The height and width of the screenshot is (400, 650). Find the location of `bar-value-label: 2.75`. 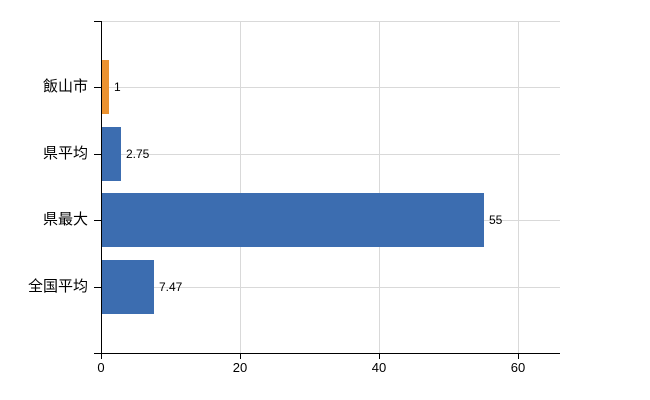

bar-value-label: 2.75 is located at coordinates (138, 154).